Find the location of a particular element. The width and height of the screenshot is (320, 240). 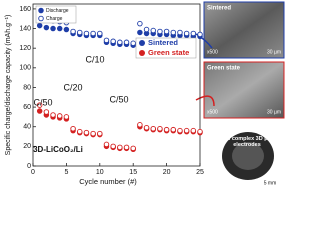

arrow is located at coordinates (205, 101).